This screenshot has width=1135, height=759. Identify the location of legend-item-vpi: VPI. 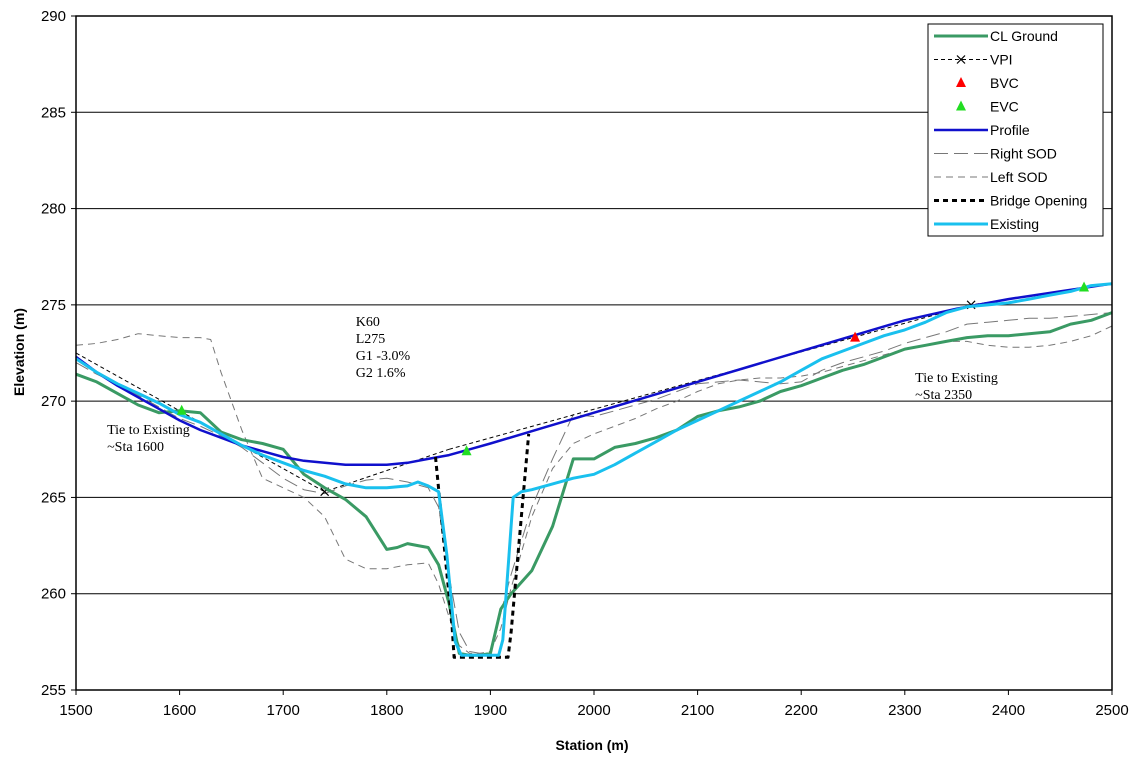
(973, 60).